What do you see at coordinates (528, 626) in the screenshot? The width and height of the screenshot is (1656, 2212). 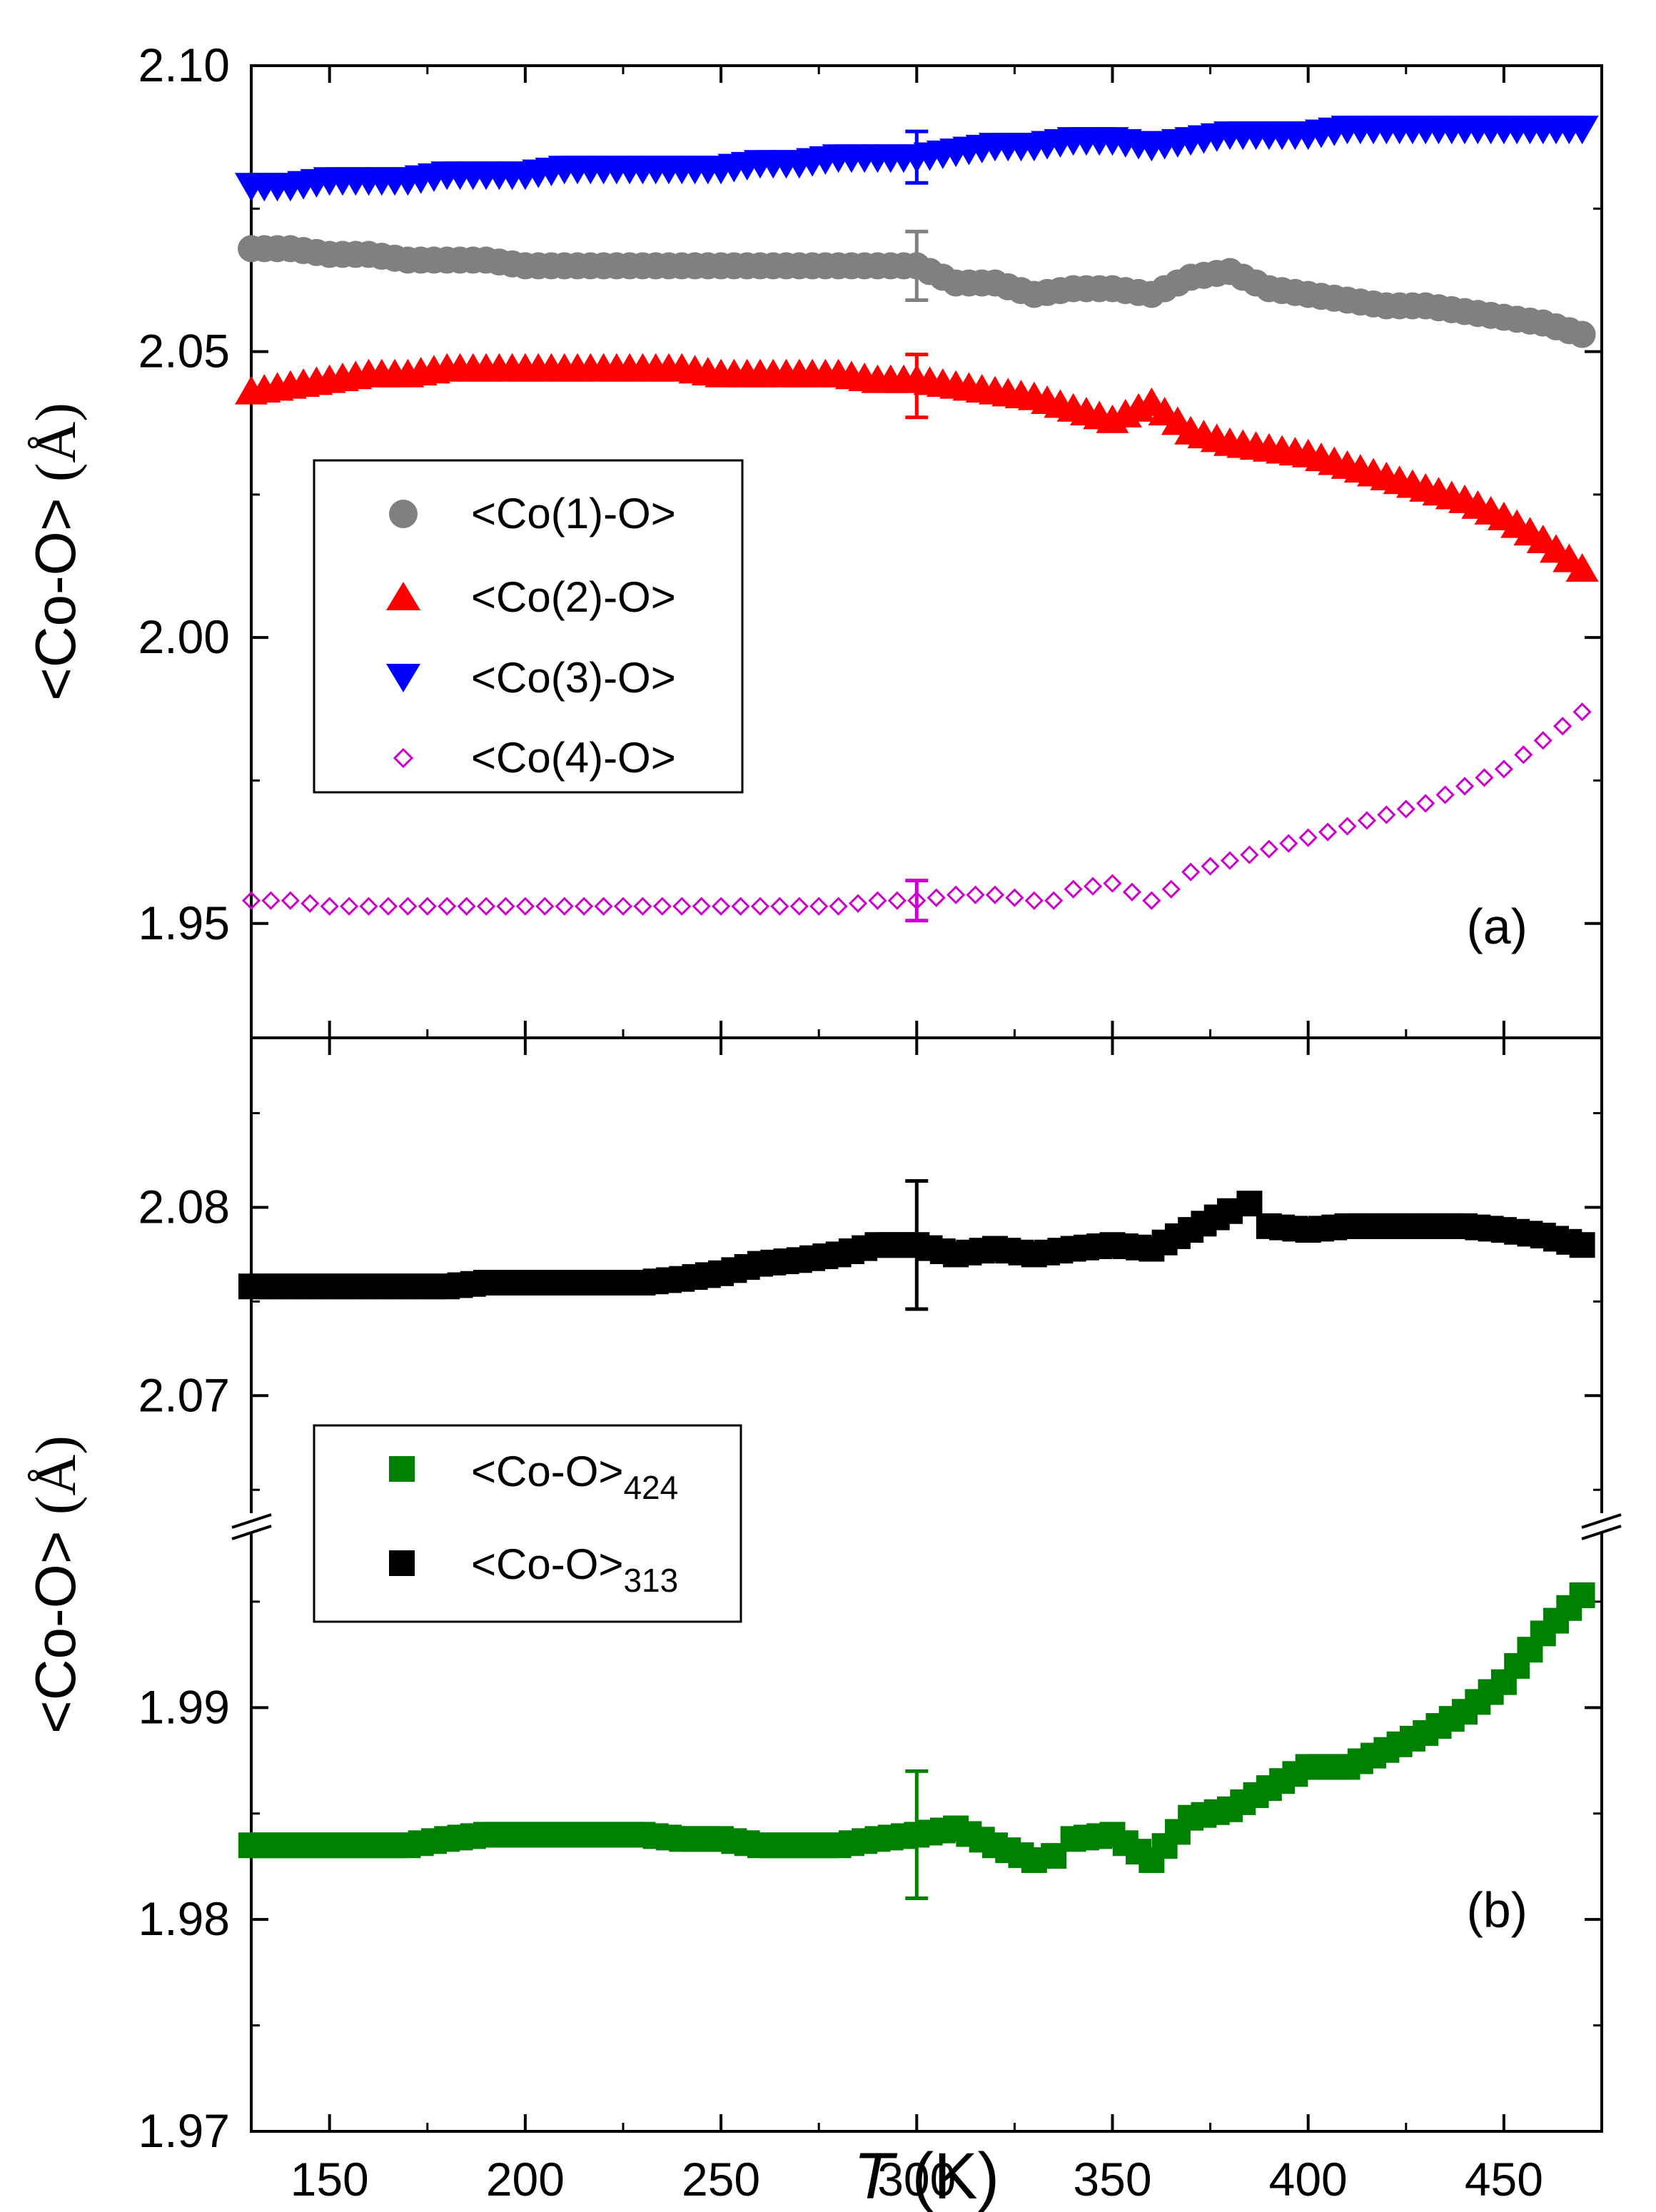 I see `panel-a-legend: <Co(1)-O> <Co(2)-O> <Co(3)-O> <Co(4)-O>` at bounding box center [528, 626].